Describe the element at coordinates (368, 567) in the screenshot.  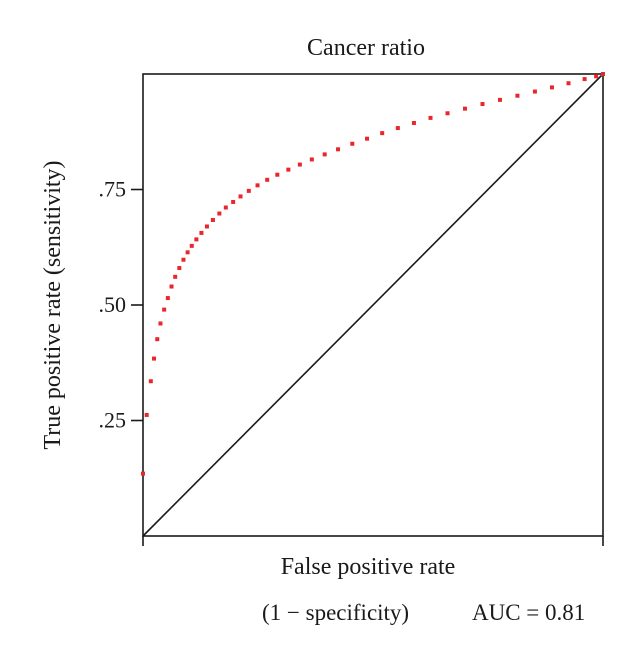
I see `x-axis-label: False positive rate` at that location.